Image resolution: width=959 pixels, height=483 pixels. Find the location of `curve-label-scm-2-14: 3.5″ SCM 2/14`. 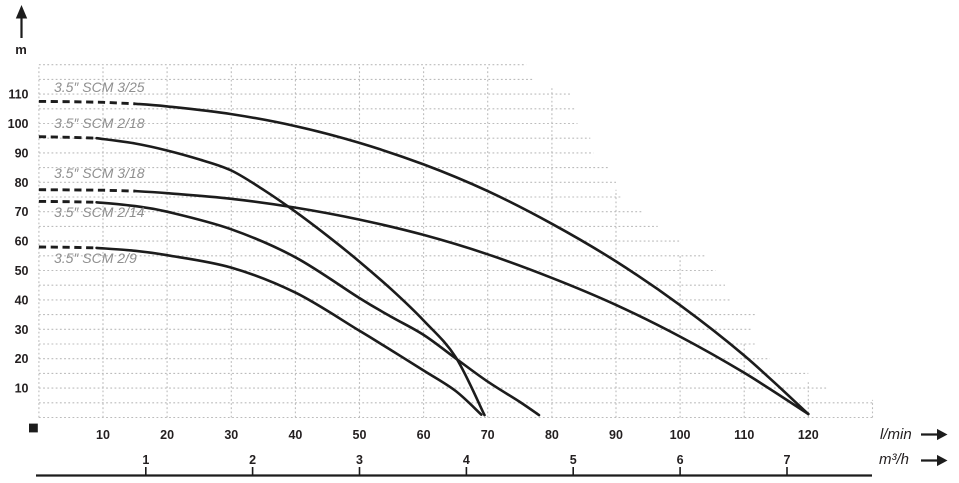

curve-label-scm-2-14: 3.5″ SCM 2/14 is located at coordinates (99, 212).